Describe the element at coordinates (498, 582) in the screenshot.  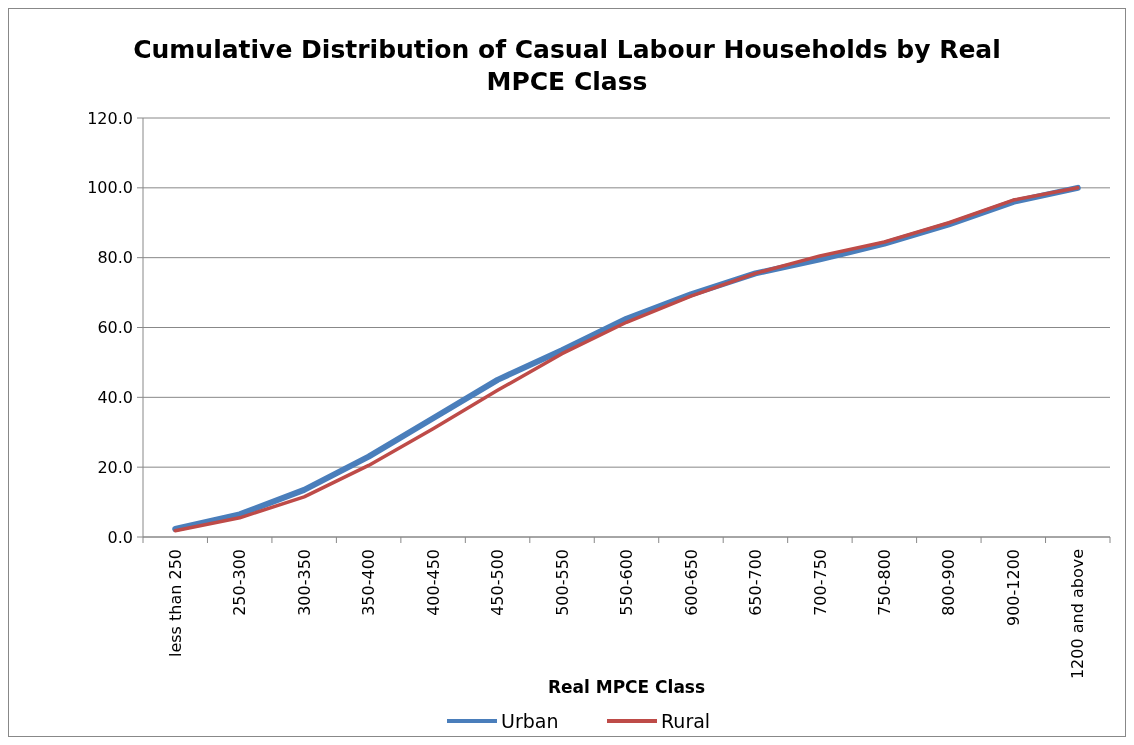
I see `x-tick-label: 450-500` at that location.